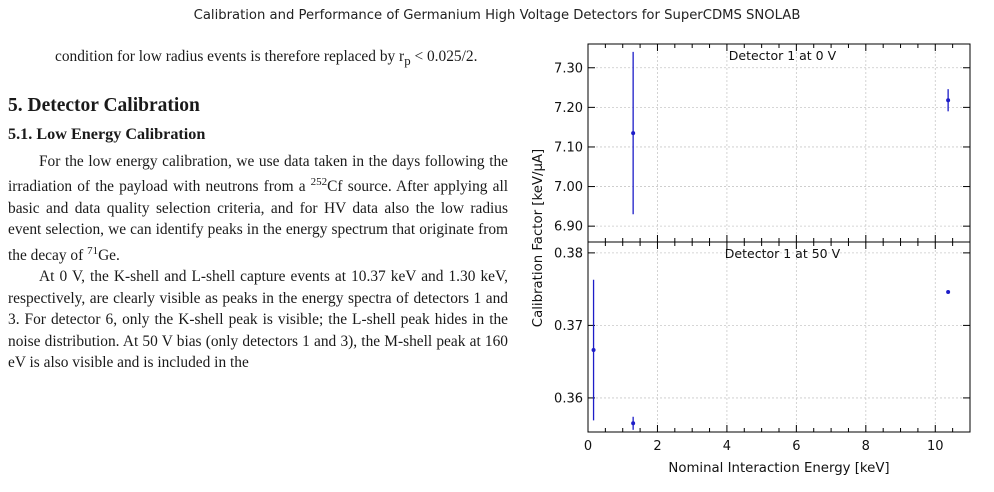 The image size is (994, 492). What do you see at coordinates (796, 446) in the screenshot?
I see `x-tick-label: 6` at bounding box center [796, 446].